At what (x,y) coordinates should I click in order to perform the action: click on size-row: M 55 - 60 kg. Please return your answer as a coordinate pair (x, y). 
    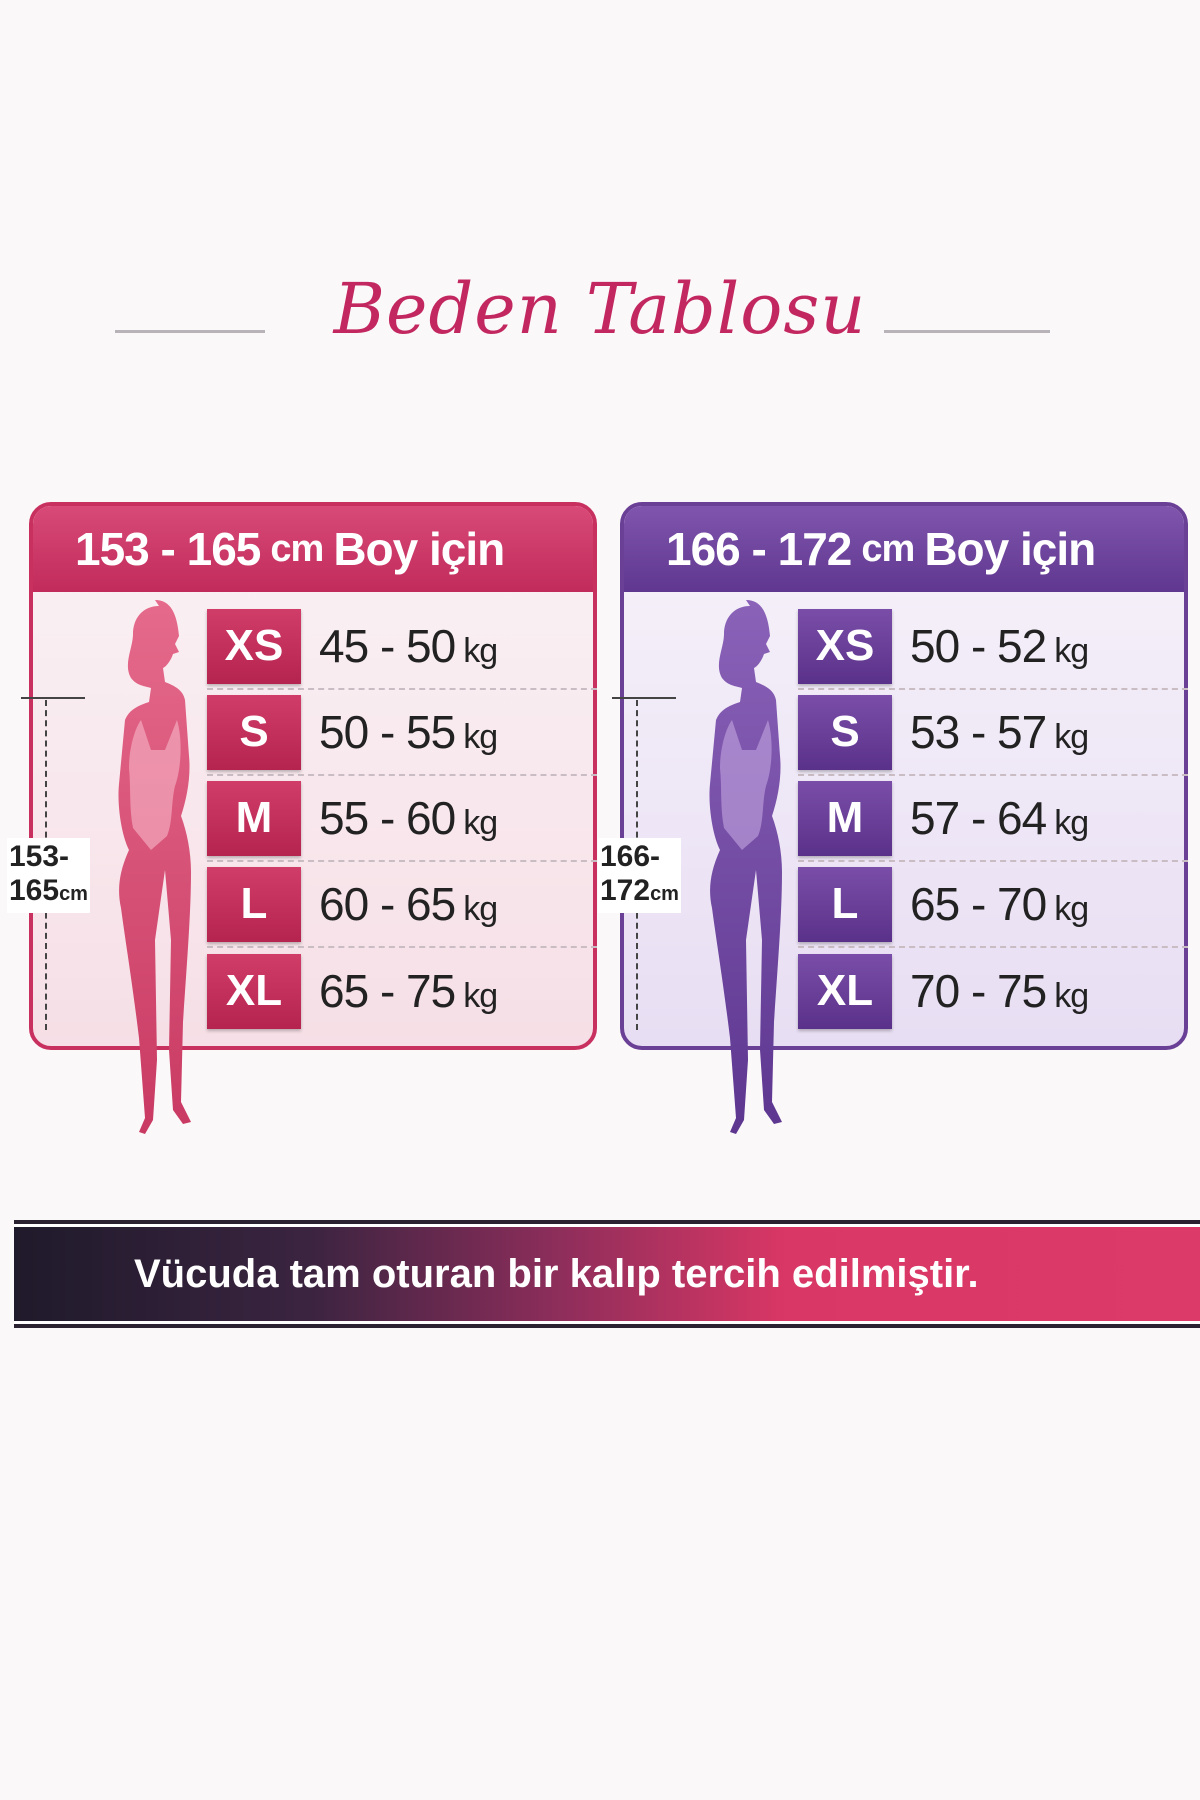
    Looking at the image, I should click on (402, 819).